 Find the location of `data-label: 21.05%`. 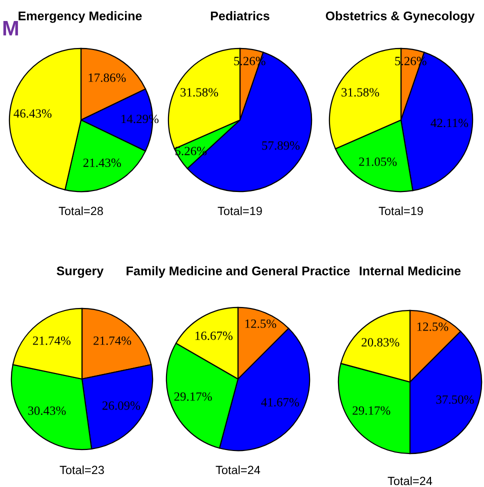

data-label: 21.05% is located at coordinates (378, 161).